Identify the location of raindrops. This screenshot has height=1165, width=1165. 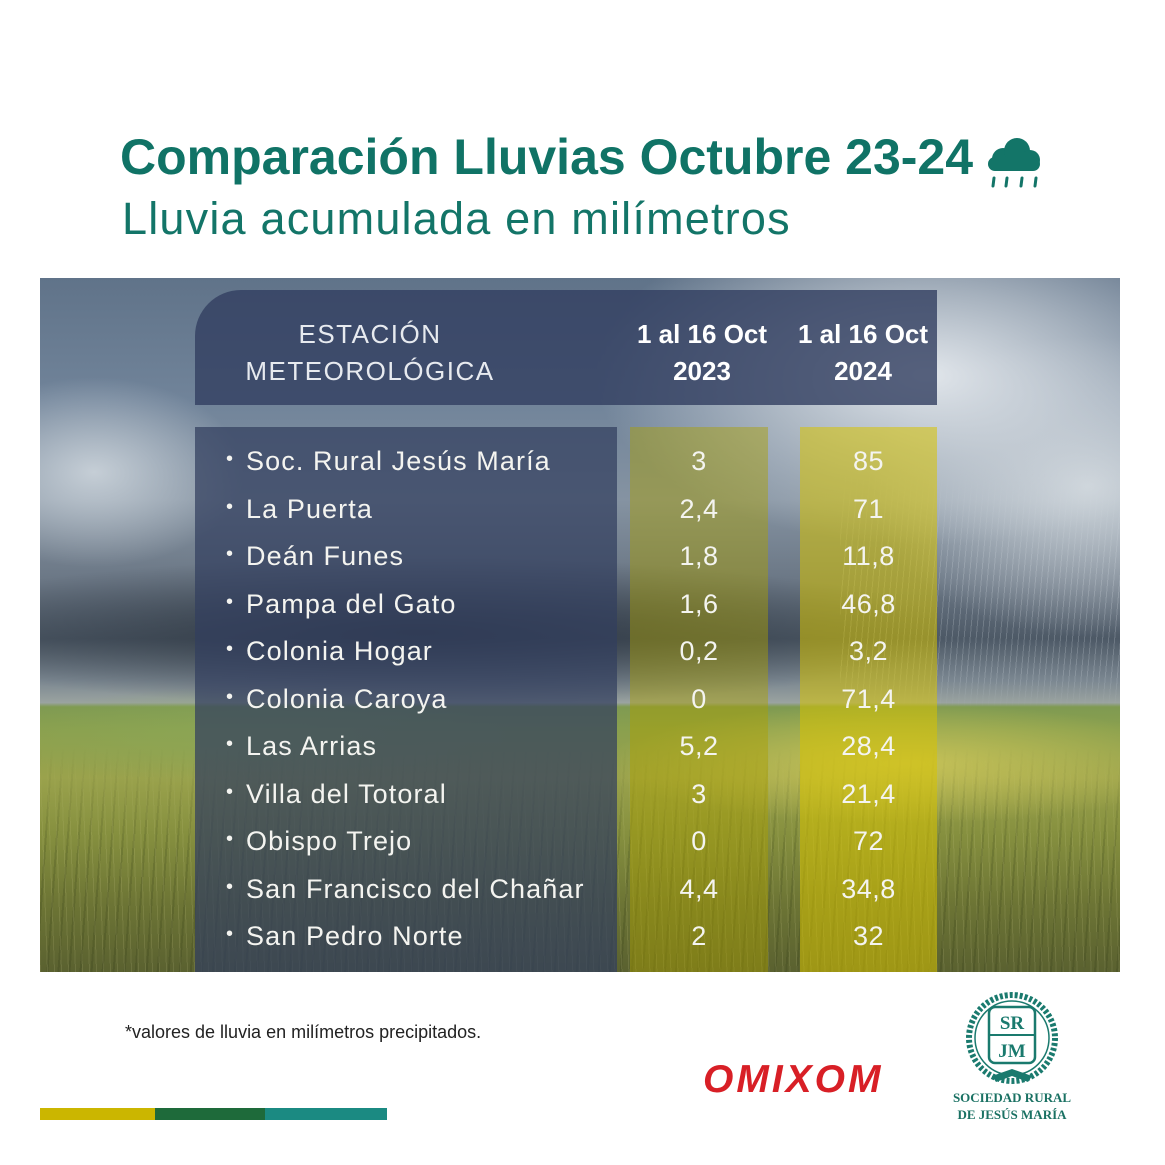
(1014, 182).